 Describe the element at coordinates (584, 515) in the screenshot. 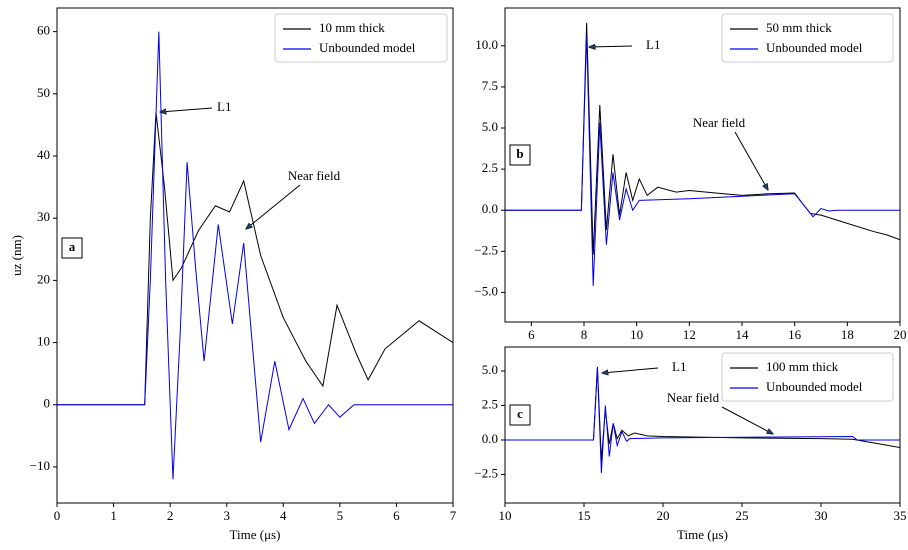

I see `x-tick-label: 15` at that location.